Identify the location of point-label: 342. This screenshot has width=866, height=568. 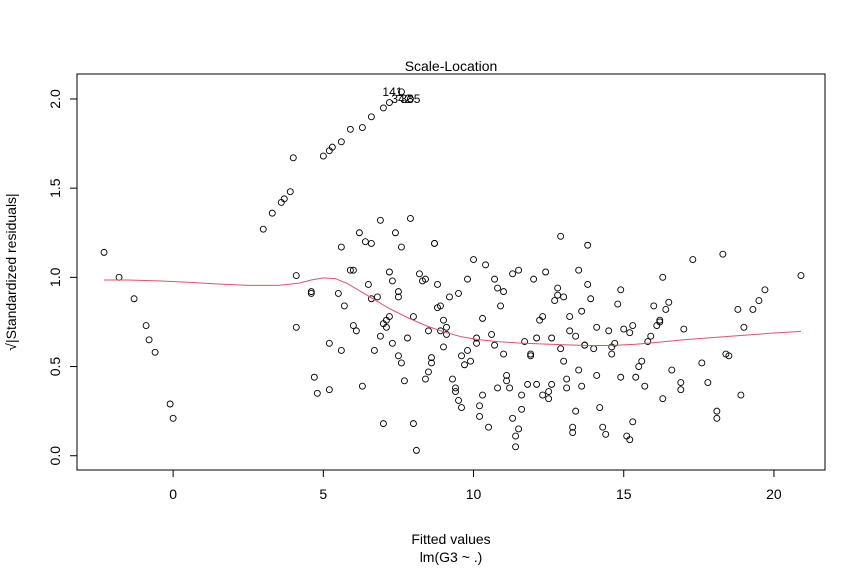
(401, 99).